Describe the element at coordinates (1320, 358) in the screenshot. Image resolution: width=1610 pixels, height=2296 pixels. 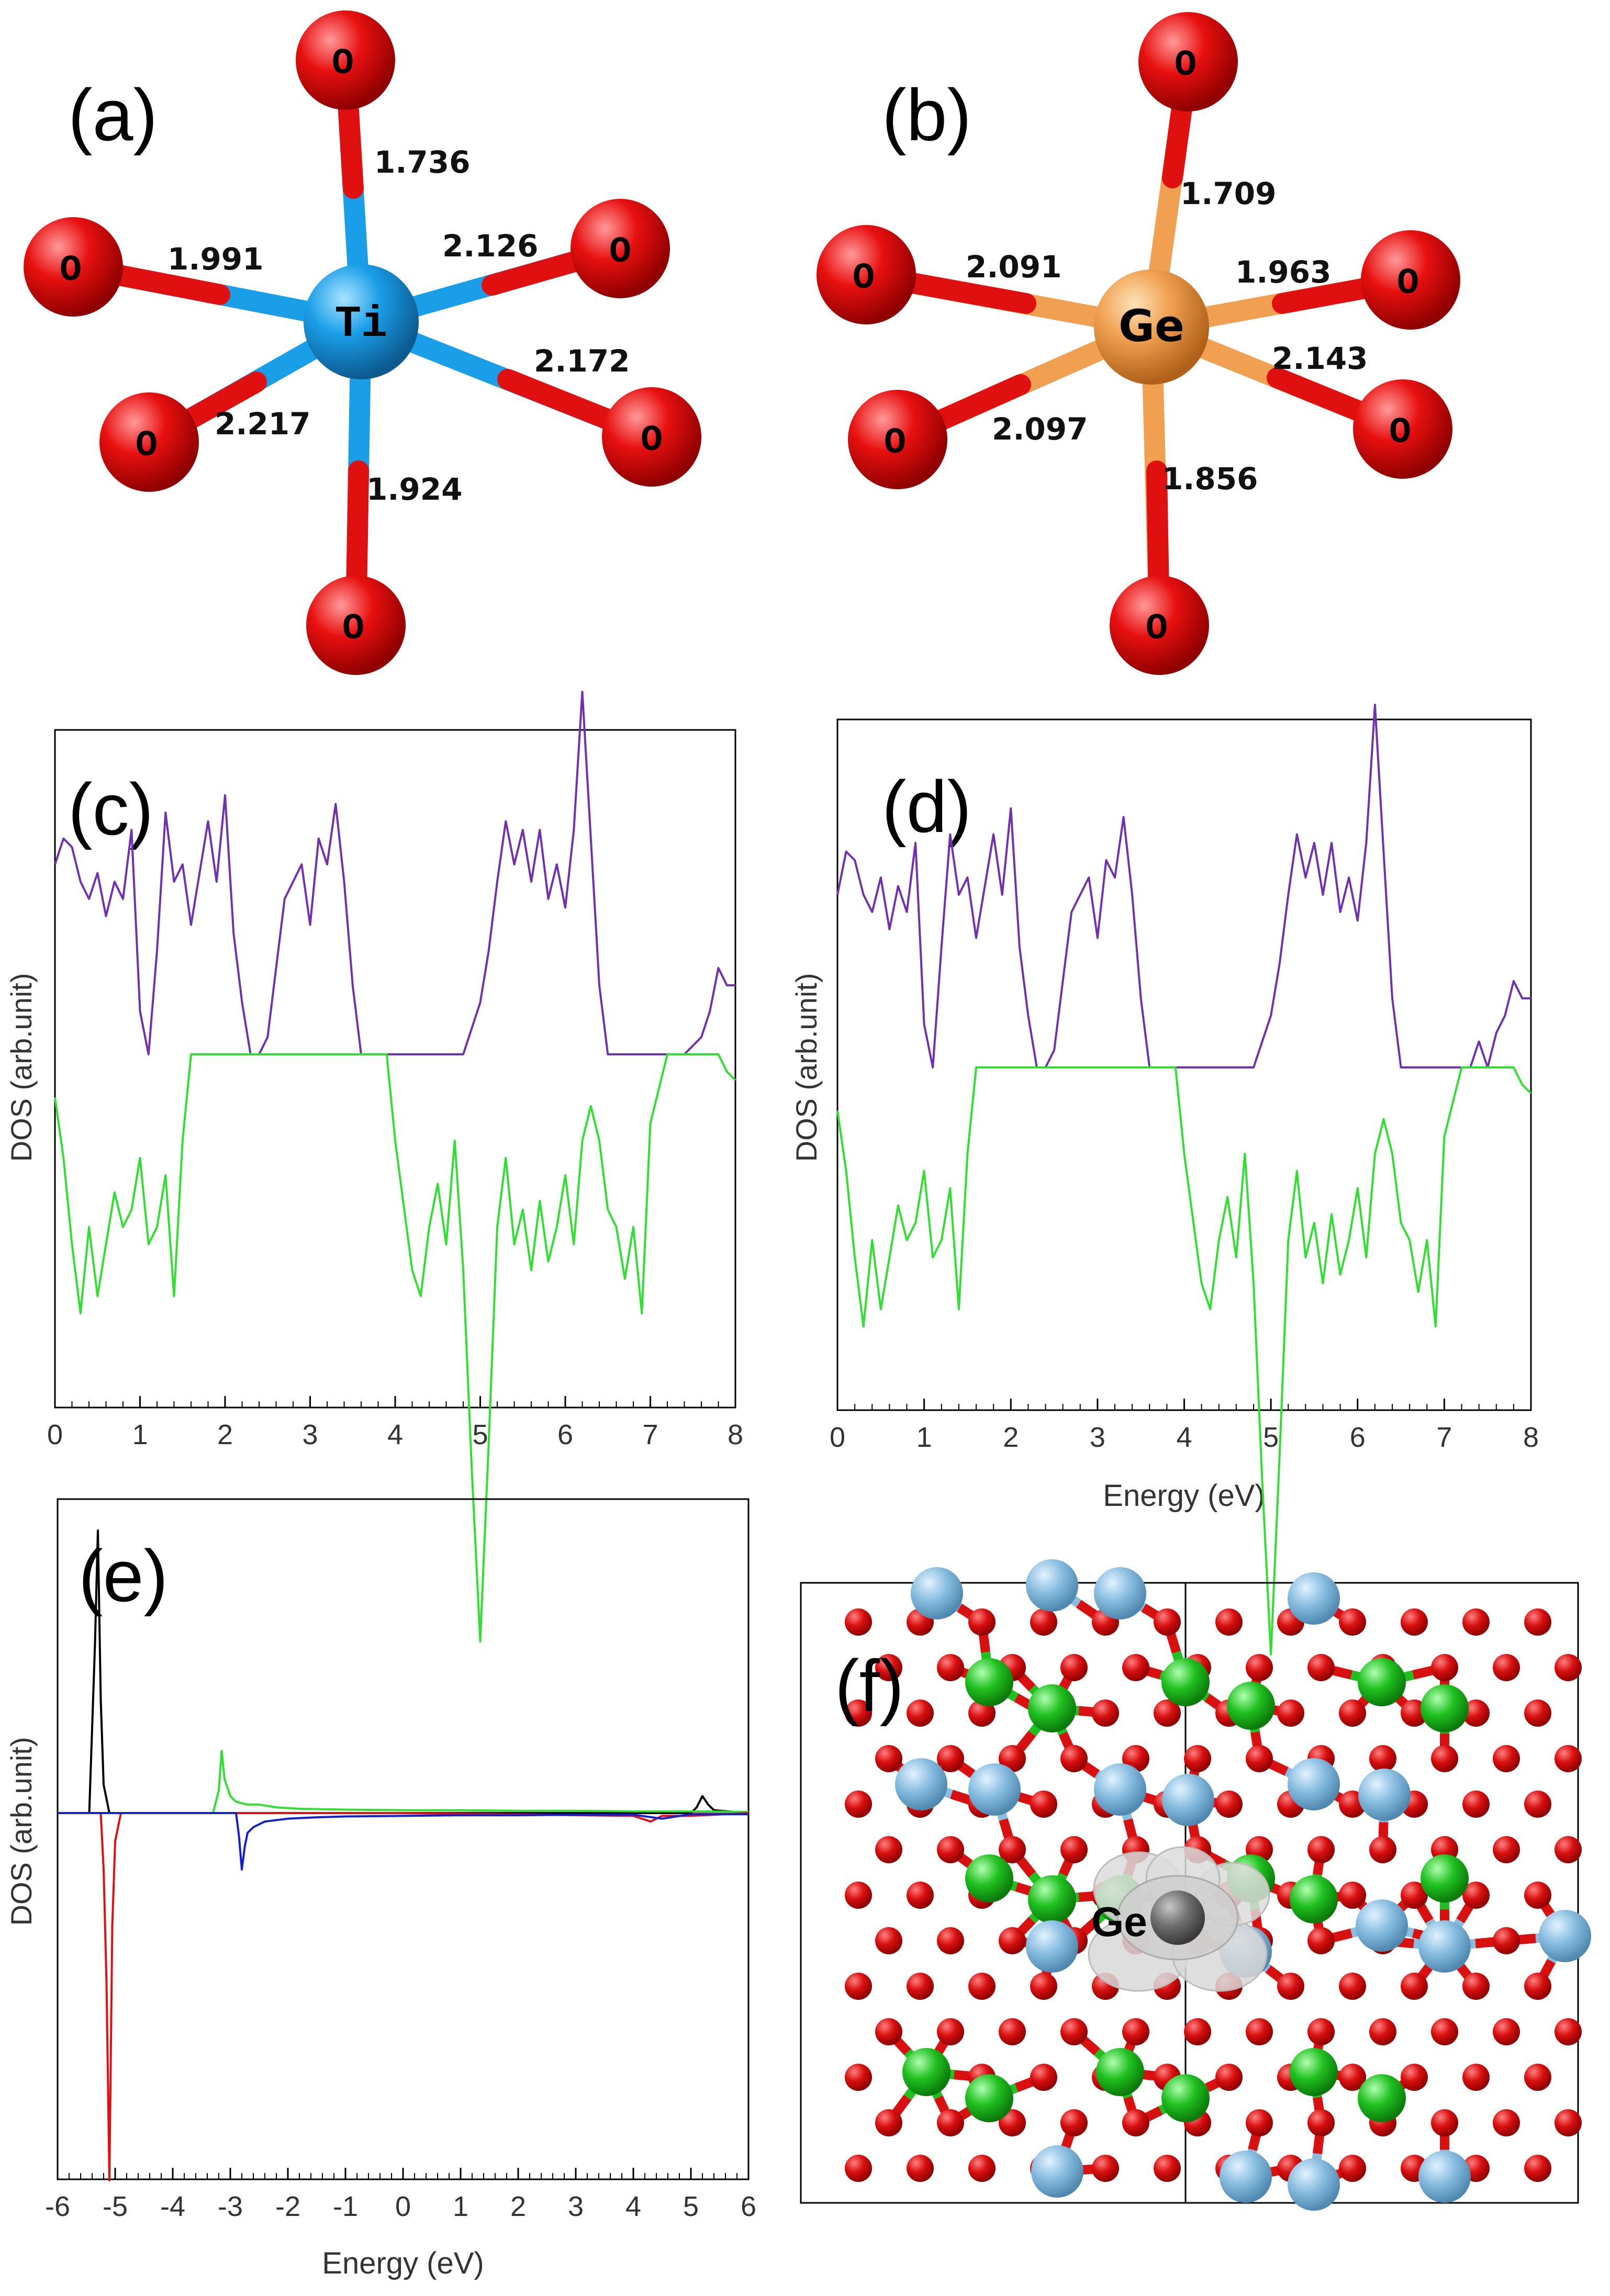
I see `bond-length-label: 2.143` at that location.